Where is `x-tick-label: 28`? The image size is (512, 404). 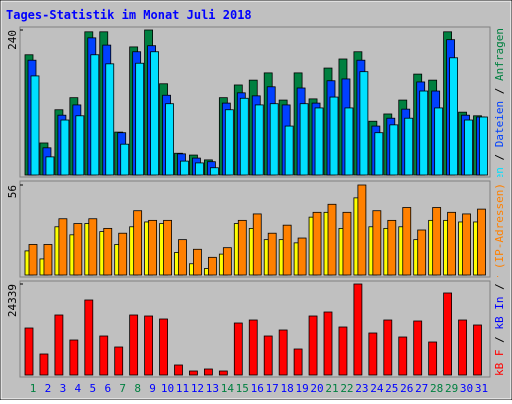
x-tick-label: 28 is located at coordinates (436, 388).